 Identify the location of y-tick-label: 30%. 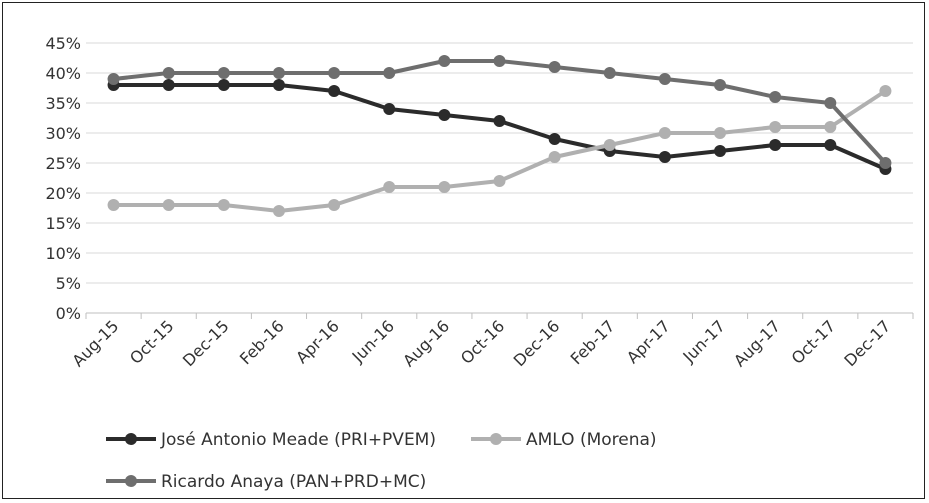
(63, 133).